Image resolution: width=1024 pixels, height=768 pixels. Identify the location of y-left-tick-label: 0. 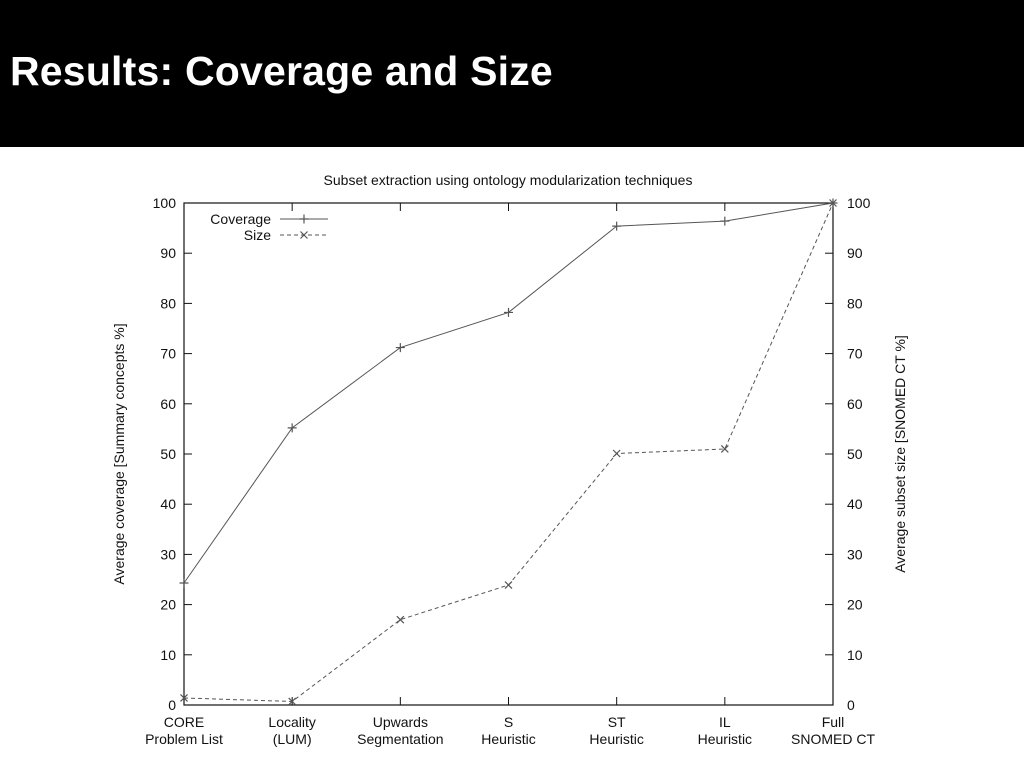
(172, 705).